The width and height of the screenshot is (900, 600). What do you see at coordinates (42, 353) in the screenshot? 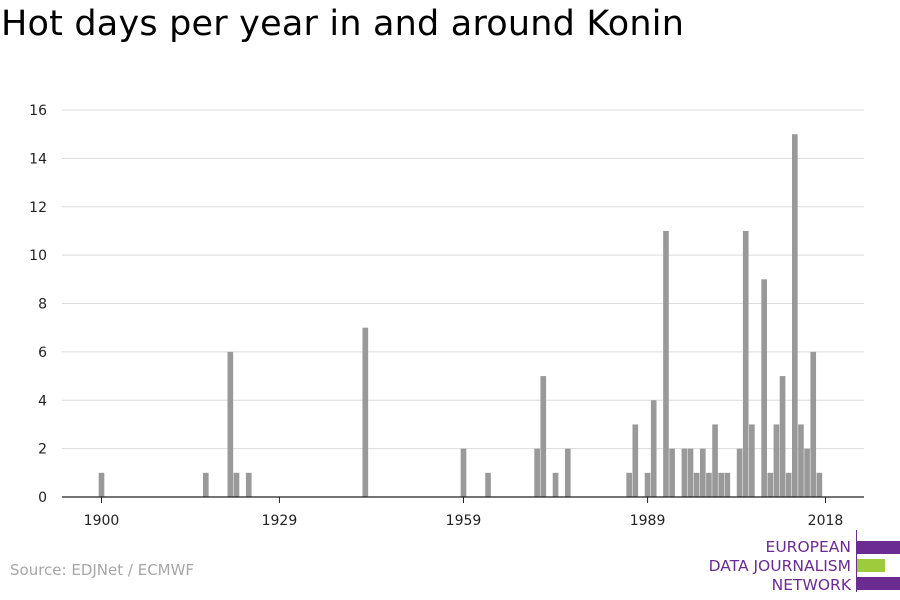
I see `y-tick-label: 6` at bounding box center [42, 353].